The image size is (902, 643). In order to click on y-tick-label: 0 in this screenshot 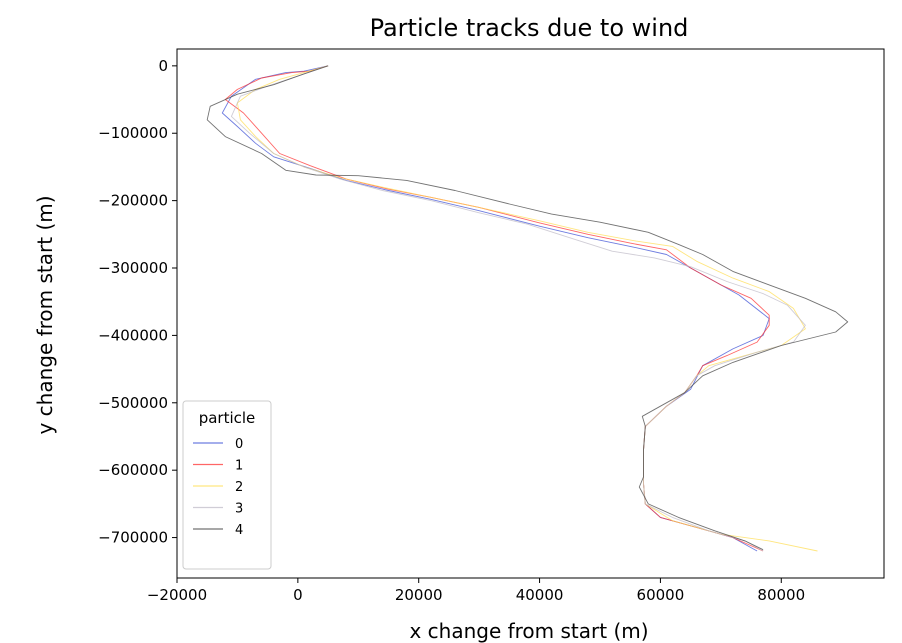, I will do `click(163, 66)`.